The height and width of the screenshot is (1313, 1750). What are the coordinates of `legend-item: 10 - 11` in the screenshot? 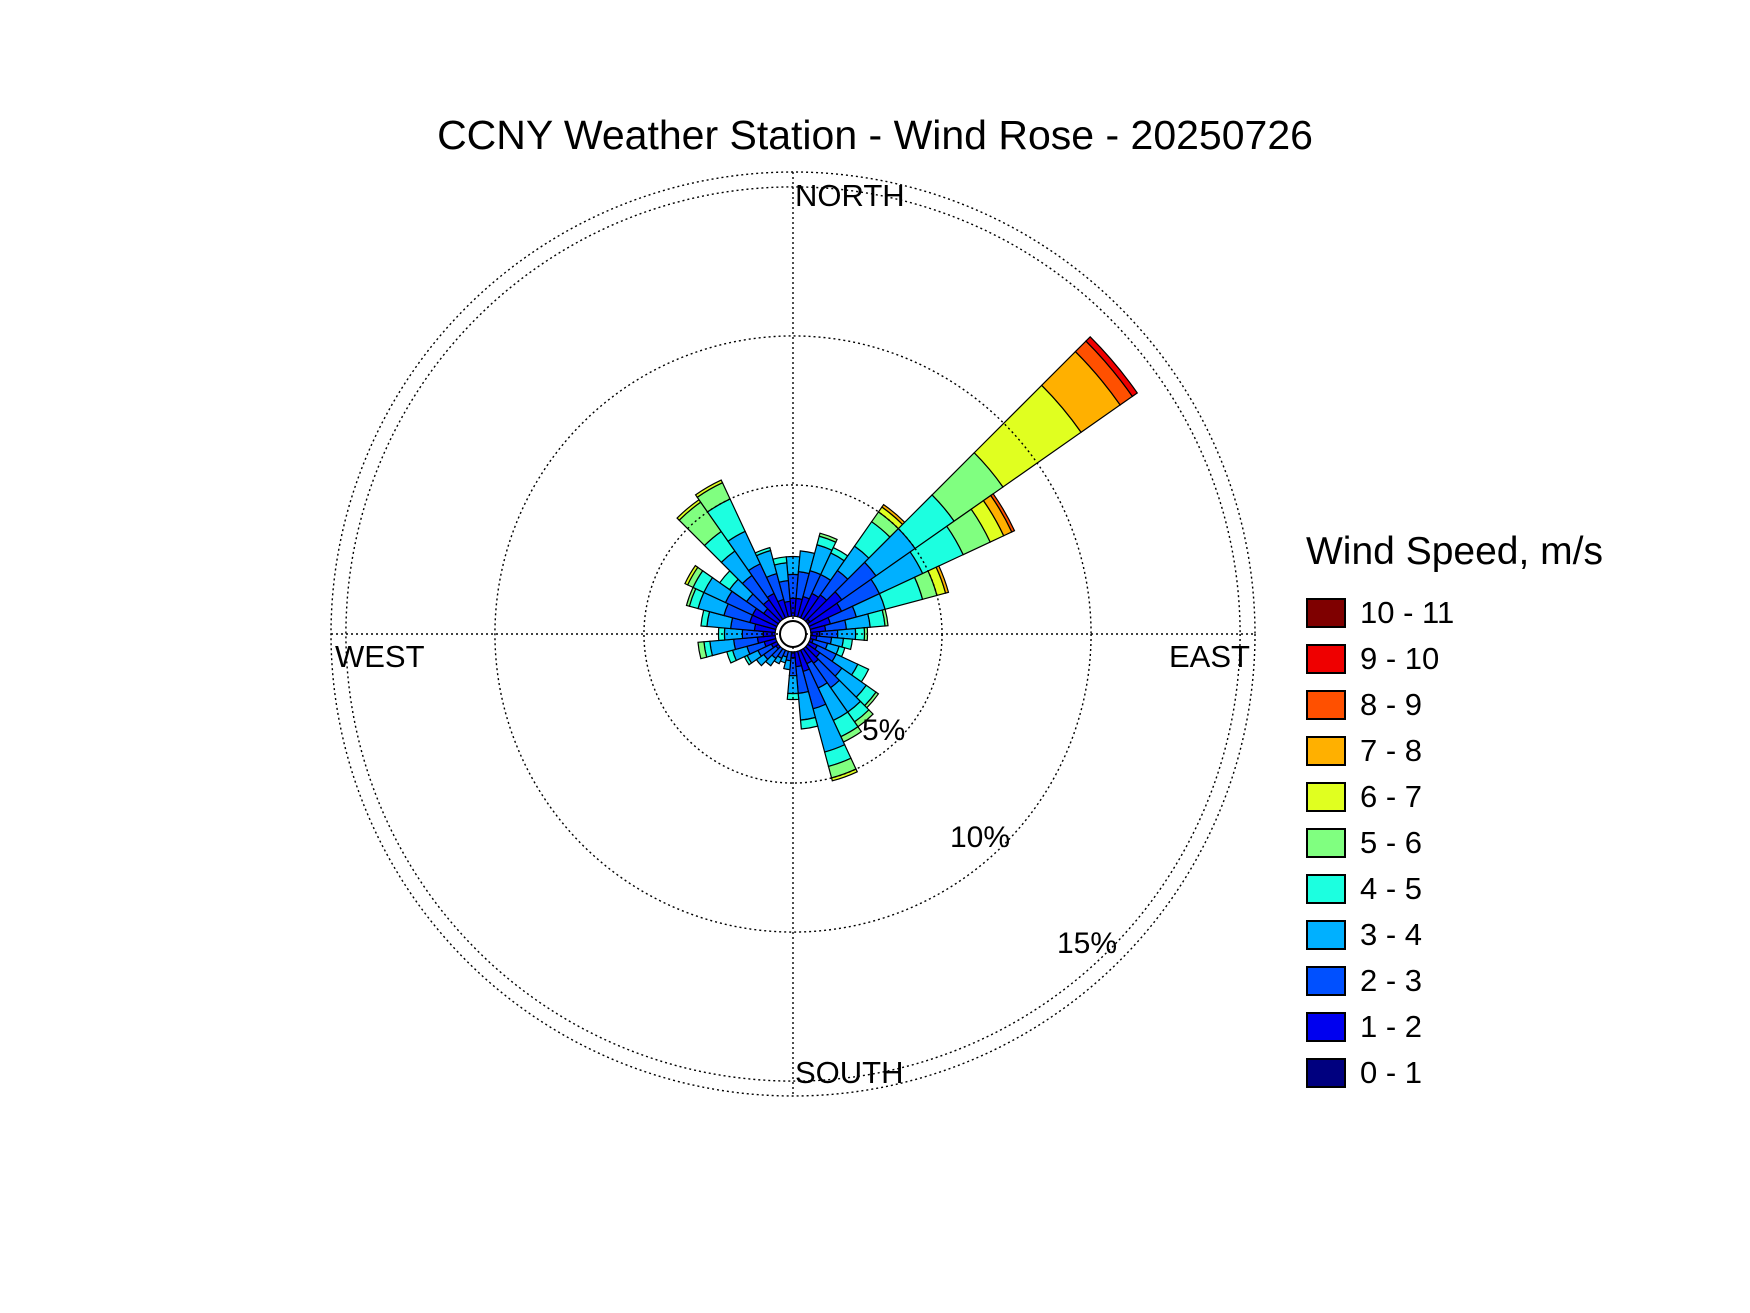 It's located at (1454, 613).